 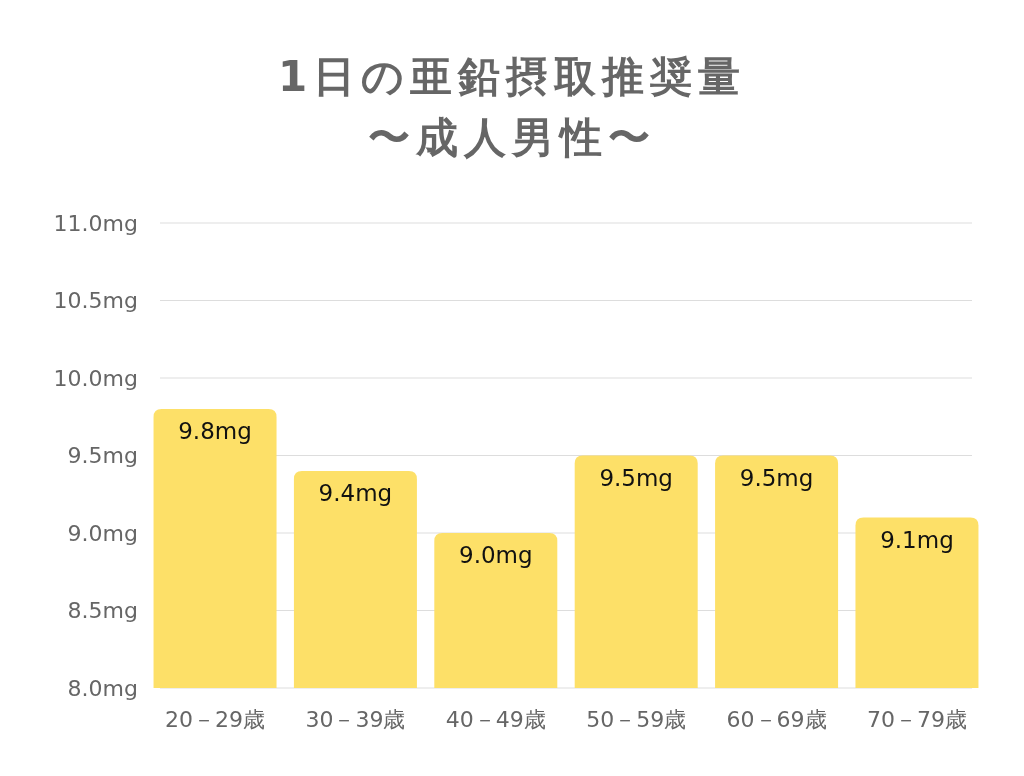 I want to click on x-tick-label: 70－79歳, so click(x=916, y=719).